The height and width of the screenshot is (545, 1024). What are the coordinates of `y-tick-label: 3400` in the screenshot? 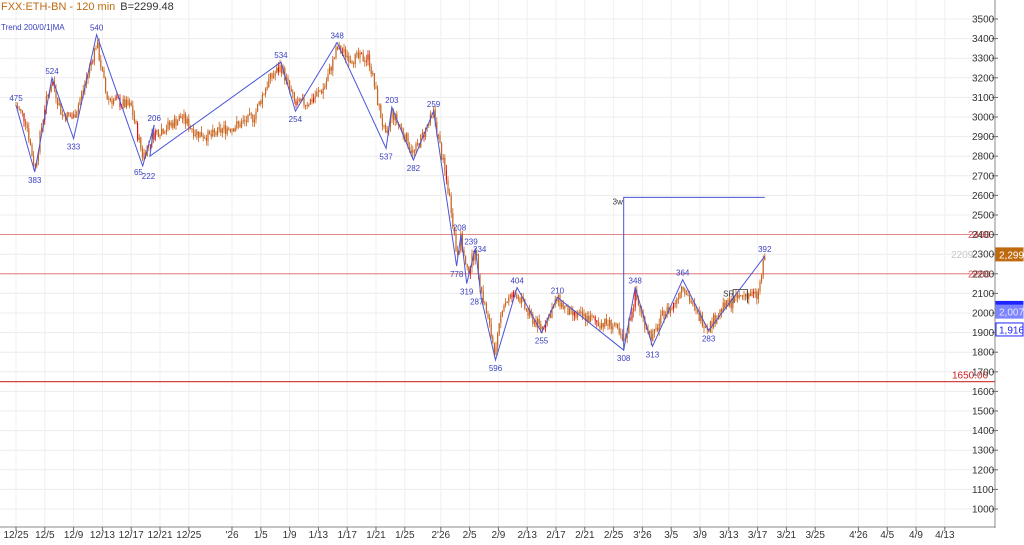 It's located at (983, 39).